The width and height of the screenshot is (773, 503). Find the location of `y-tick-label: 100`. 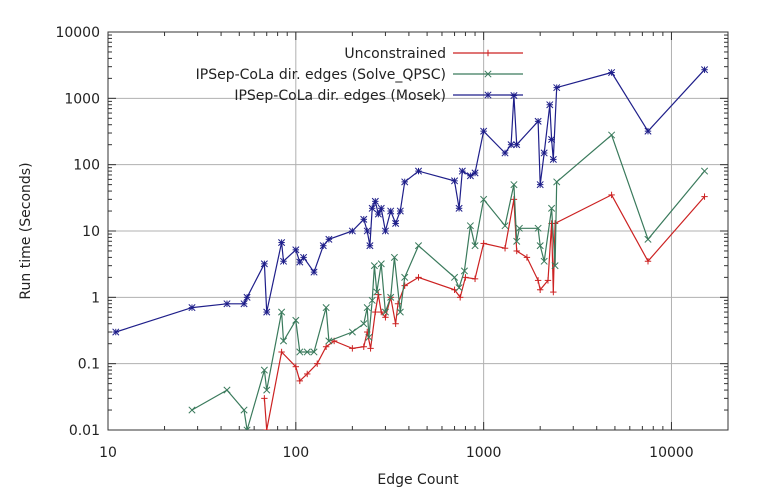

y-tick-label: 100 is located at coordinates (86, 166).